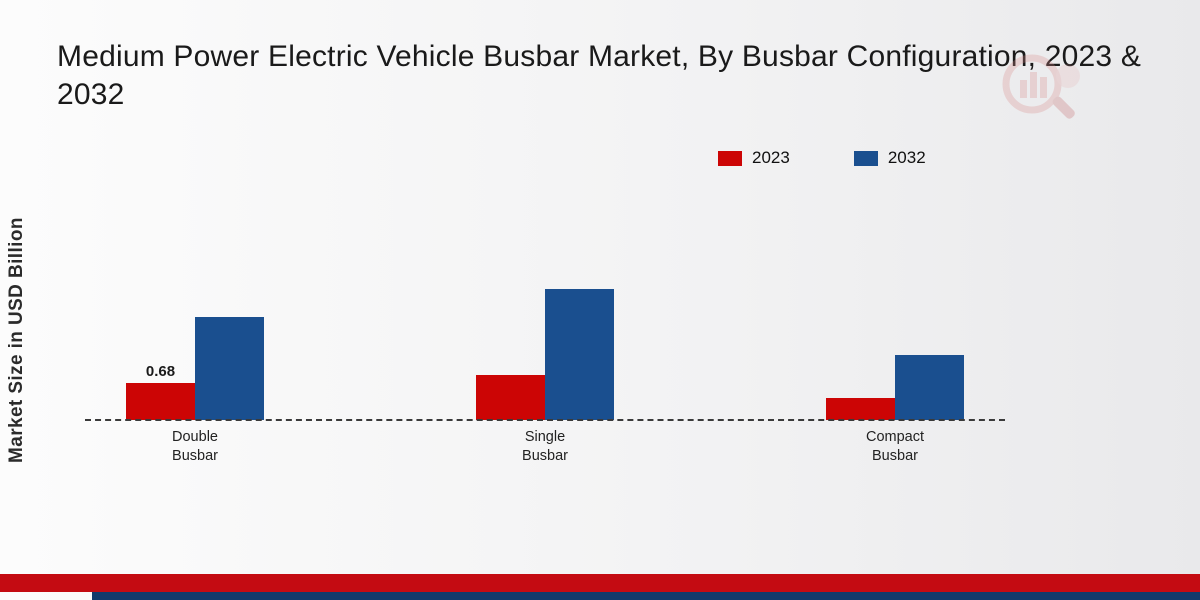  What do you see at coordinates (1041, 86) in the screenshot?
I see `magnifier-chart-icon` at bounding box center [1041, 86].